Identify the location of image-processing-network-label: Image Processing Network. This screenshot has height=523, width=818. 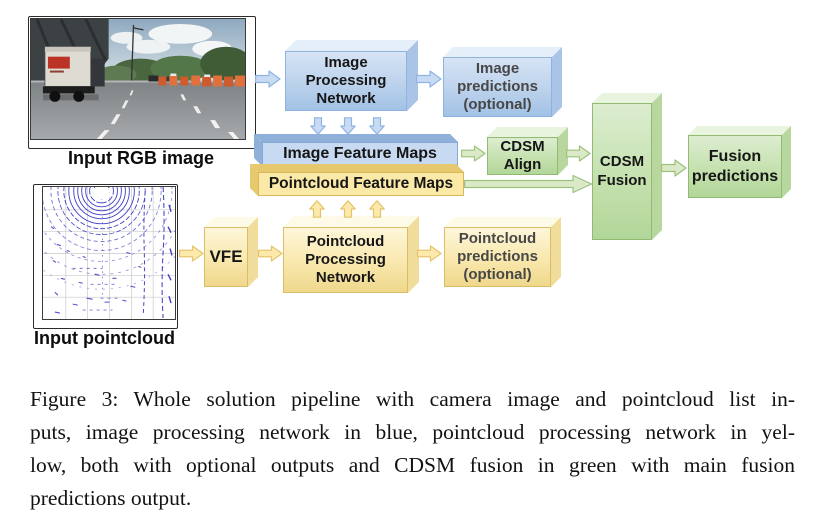
(346, 80).